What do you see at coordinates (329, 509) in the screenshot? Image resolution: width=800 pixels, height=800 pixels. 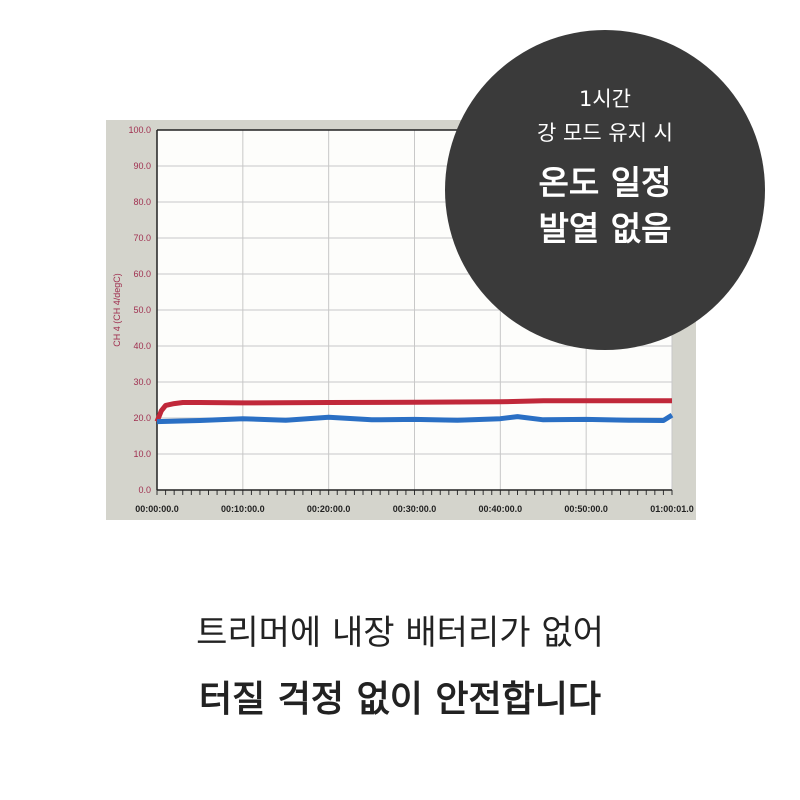 I see `x-tick-label: 00:20:00.0` at bounding box center [329, 509].